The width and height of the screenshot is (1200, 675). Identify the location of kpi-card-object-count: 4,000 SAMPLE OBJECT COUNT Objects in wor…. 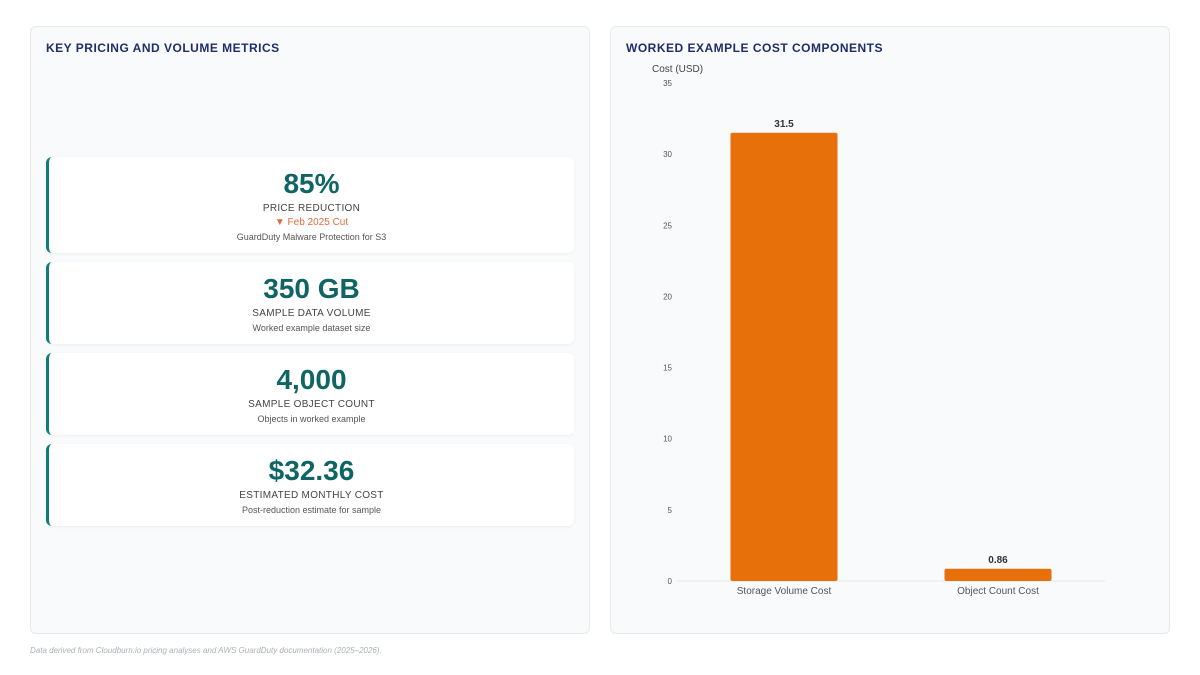
(310, 394).